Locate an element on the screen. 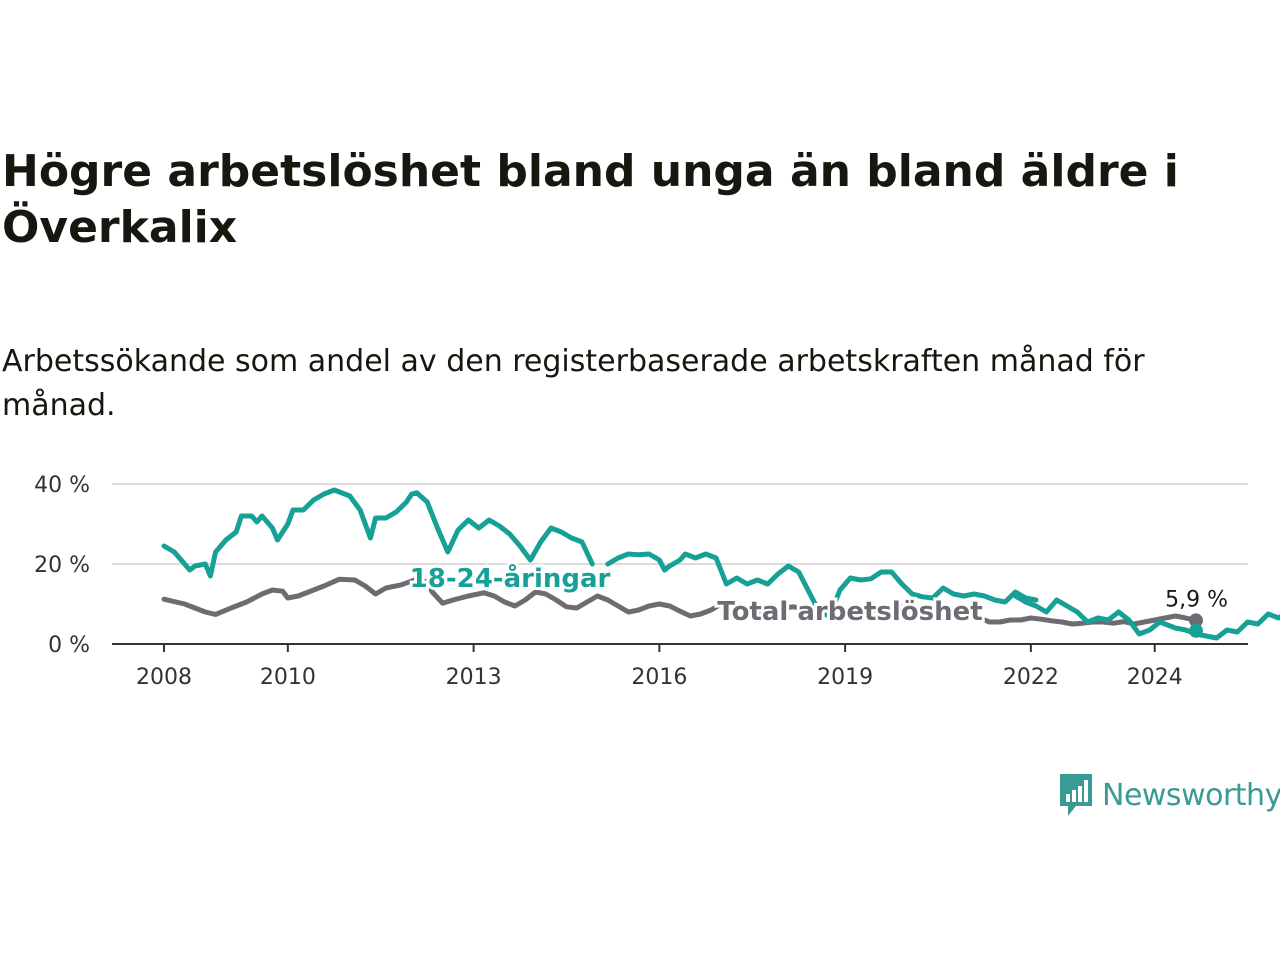 This screenshot has height=960, width=1280. x-tick: 2024 is located at coordinates (1155, 667).